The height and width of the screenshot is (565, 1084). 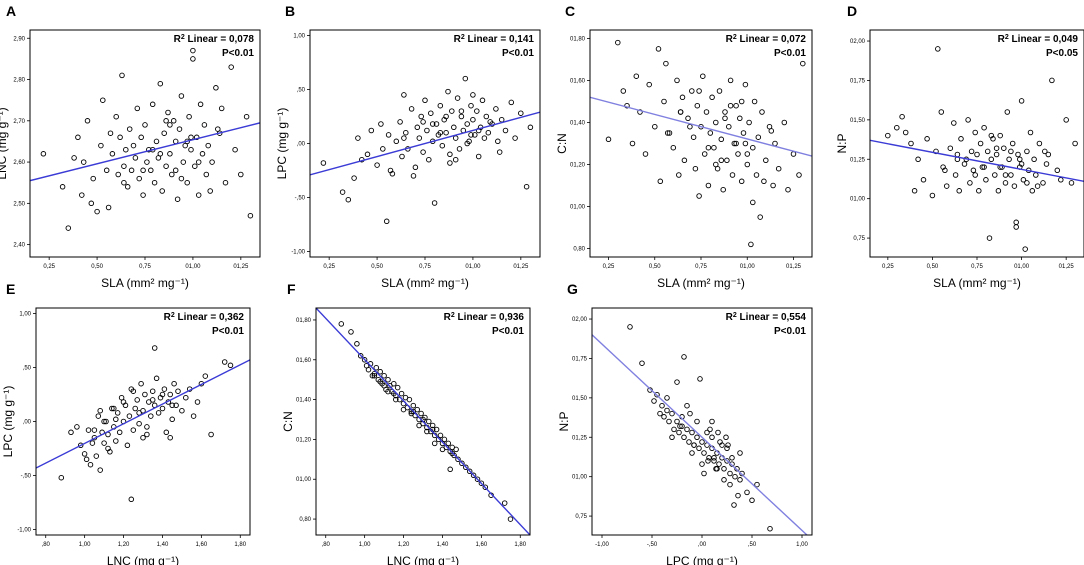 I want to click on y-tick-f: 0,80, so click(x=305, y=520).